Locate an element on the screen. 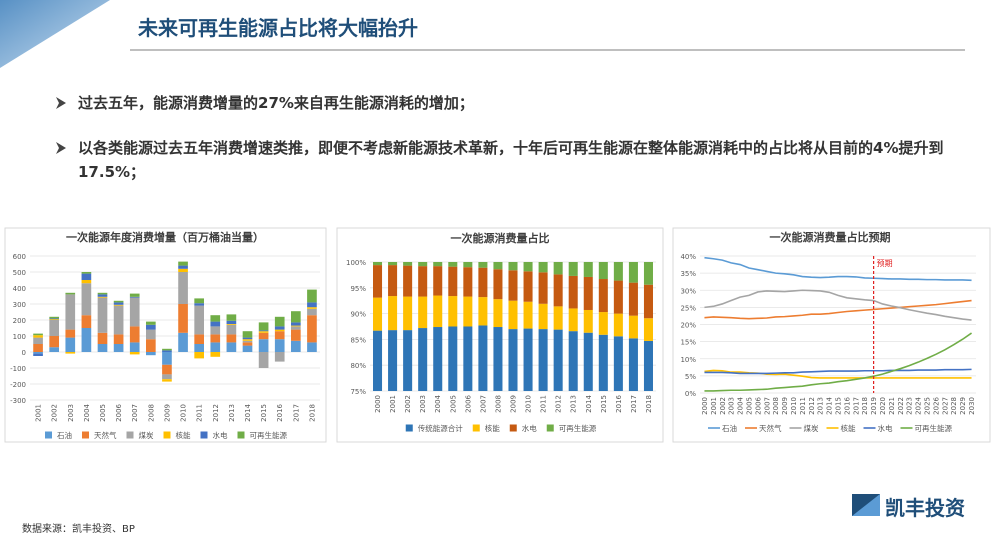 This screenshot has width=995, height=538. x-tick-label: 2021 is located at coordinates (892, 406).